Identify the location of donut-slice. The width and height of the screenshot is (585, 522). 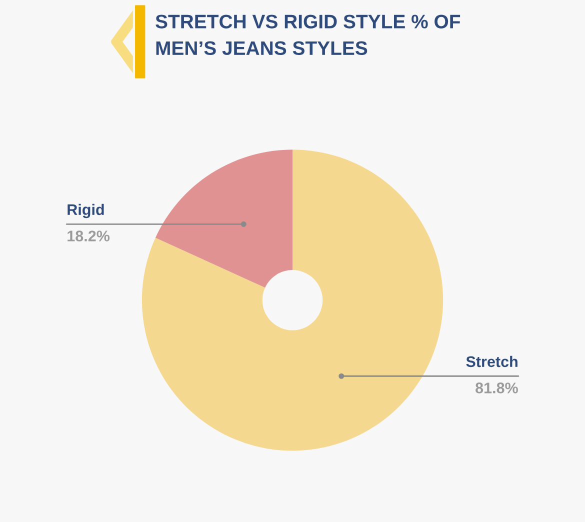
(223, 219).